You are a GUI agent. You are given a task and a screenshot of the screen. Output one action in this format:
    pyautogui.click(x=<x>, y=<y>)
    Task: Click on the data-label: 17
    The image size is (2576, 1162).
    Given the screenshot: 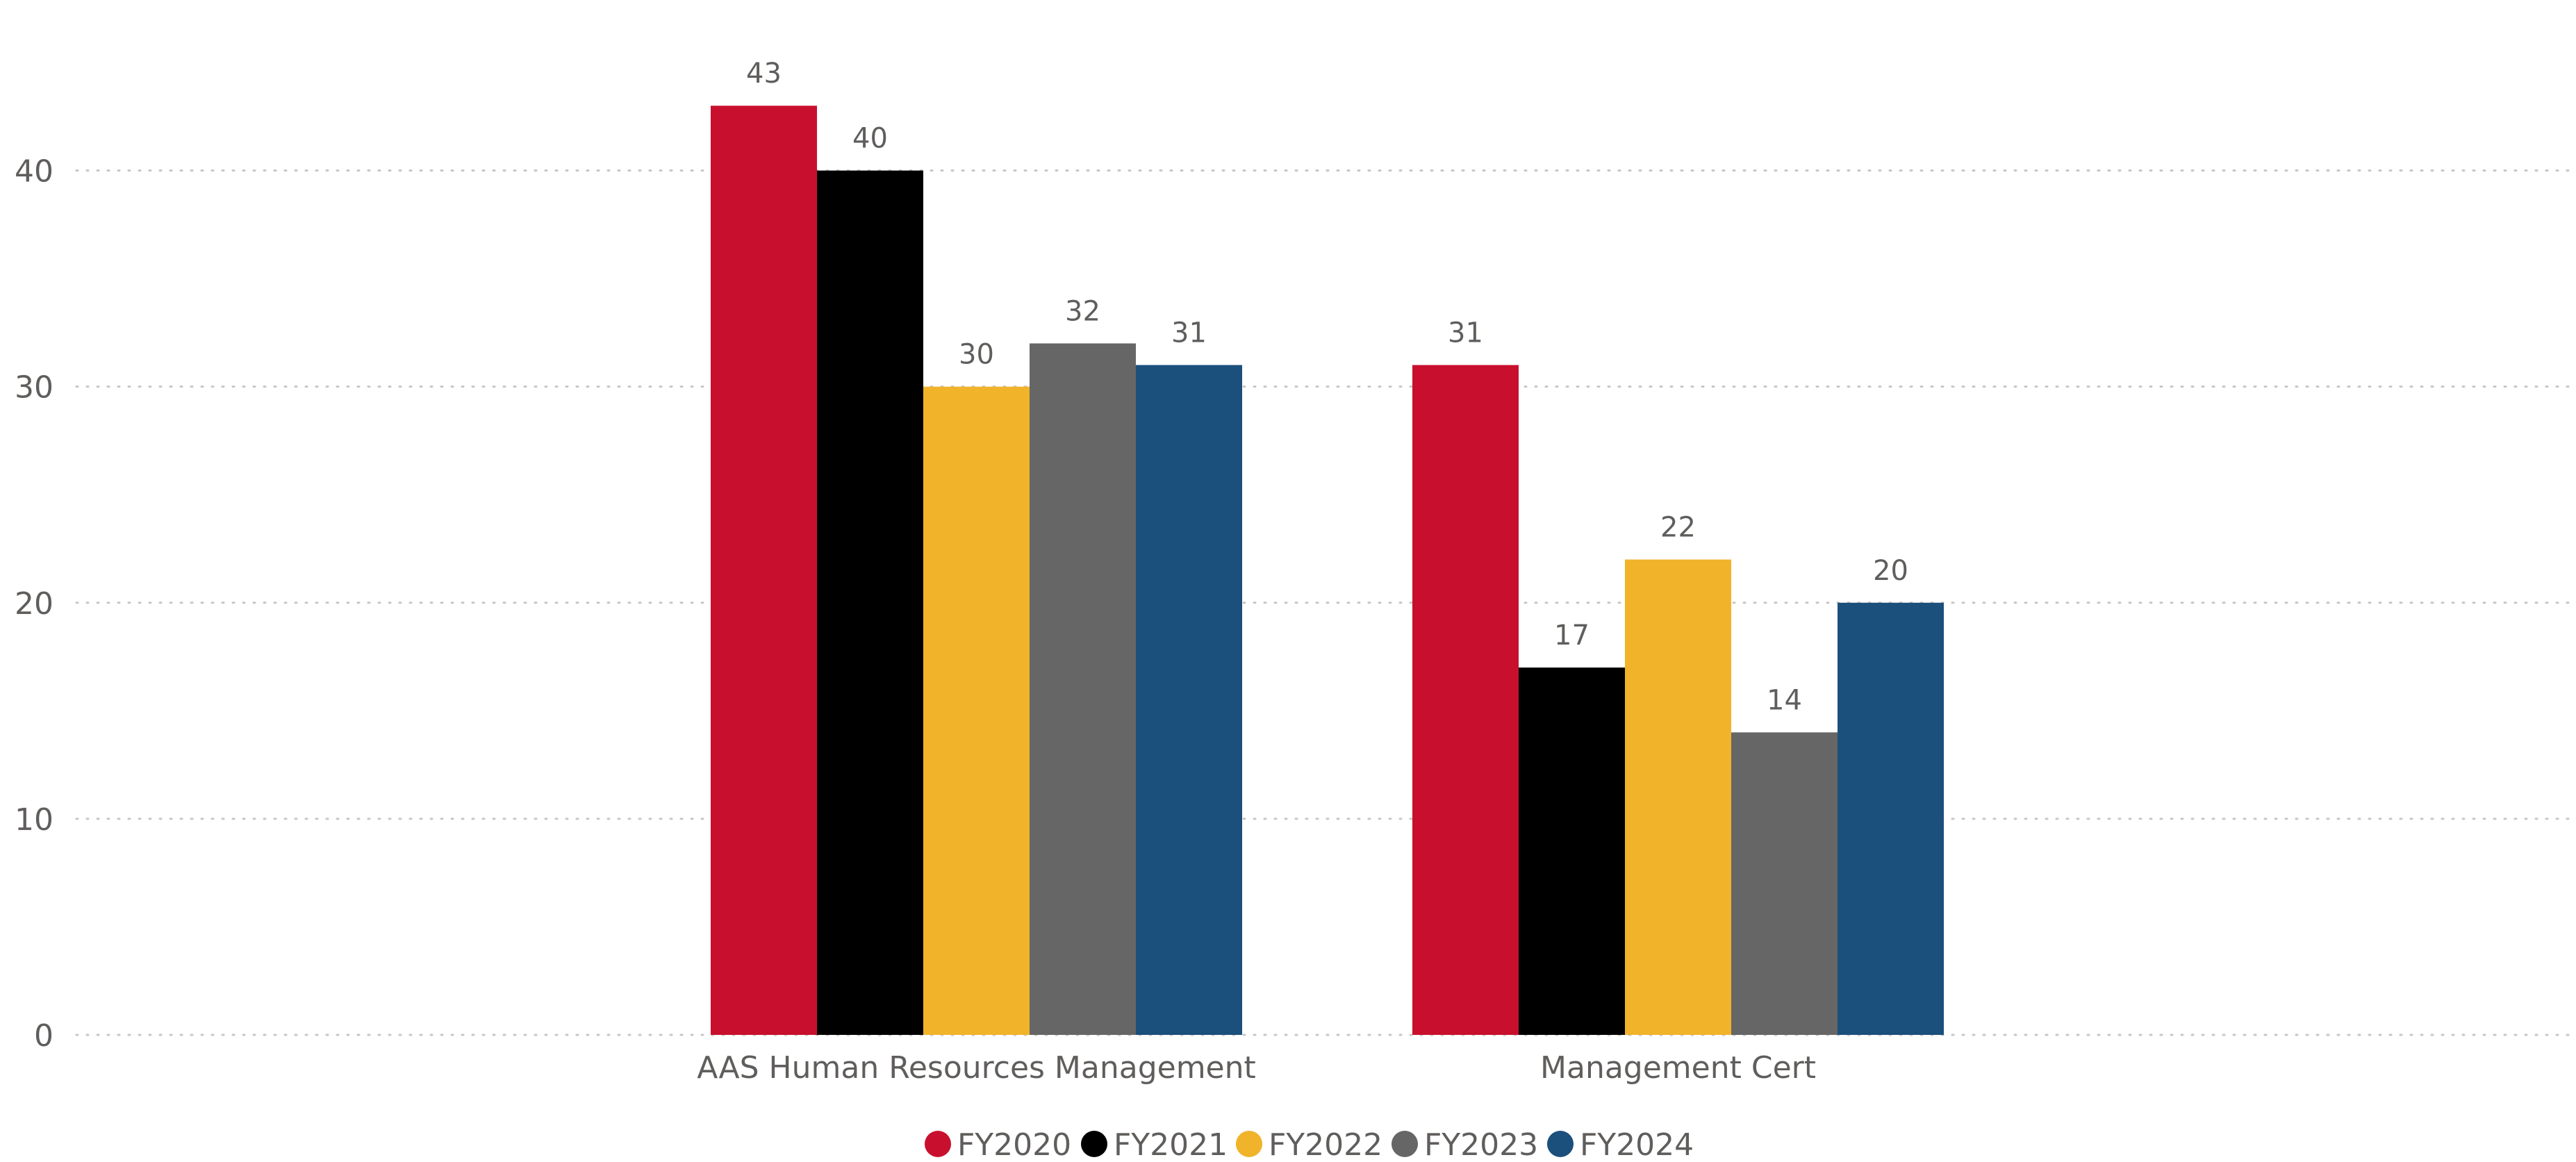 What is the action you would take?
    pyautogui.click(x=1572, y=635)
    